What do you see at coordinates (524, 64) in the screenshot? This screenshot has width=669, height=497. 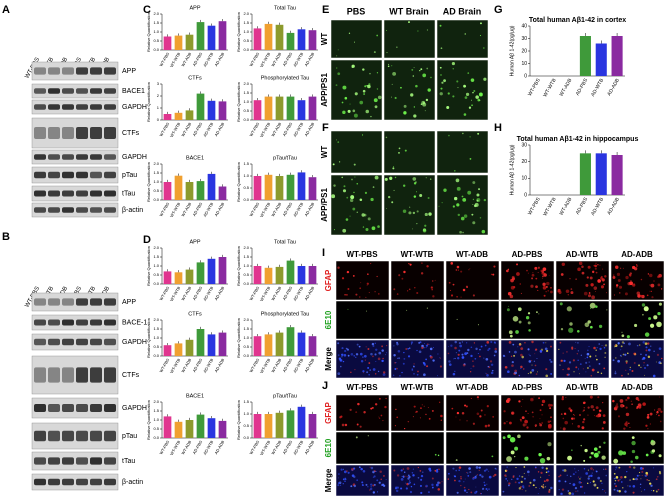 I see `y-tick-label: 10` at bounding box center [524, 64].